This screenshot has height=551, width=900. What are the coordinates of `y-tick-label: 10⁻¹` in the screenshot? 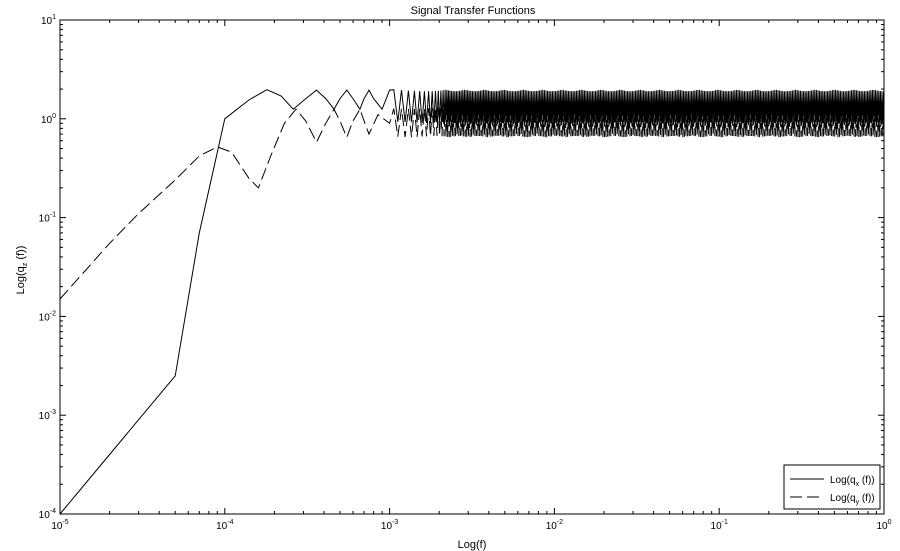 It's located at (47, 218).